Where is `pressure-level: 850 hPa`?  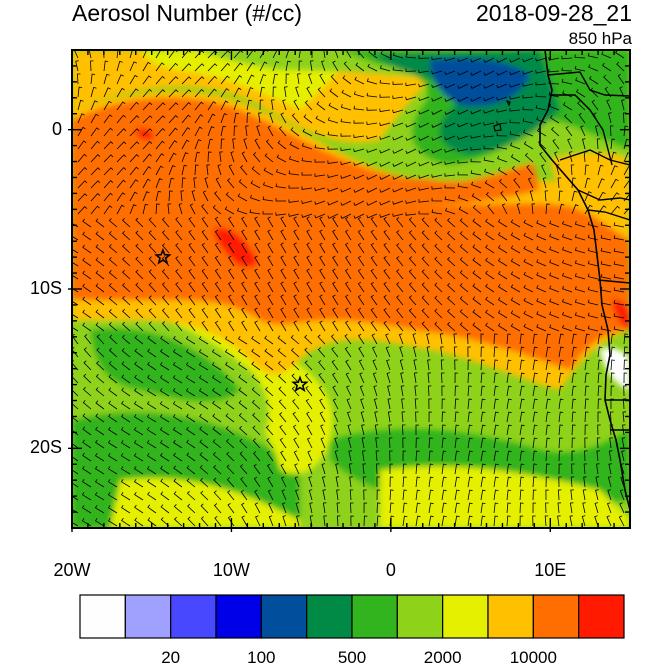
pressure-level: 850 hPa is located at coordinates (600, 38).